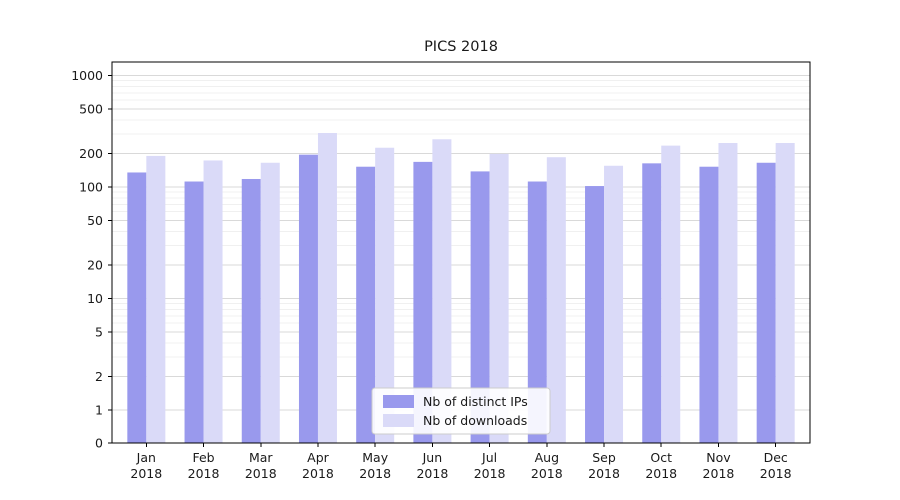  Describe the element at coordinates (442, 291) in the screenshot. I see `bar-nb-of-downloads-jun` at that location.